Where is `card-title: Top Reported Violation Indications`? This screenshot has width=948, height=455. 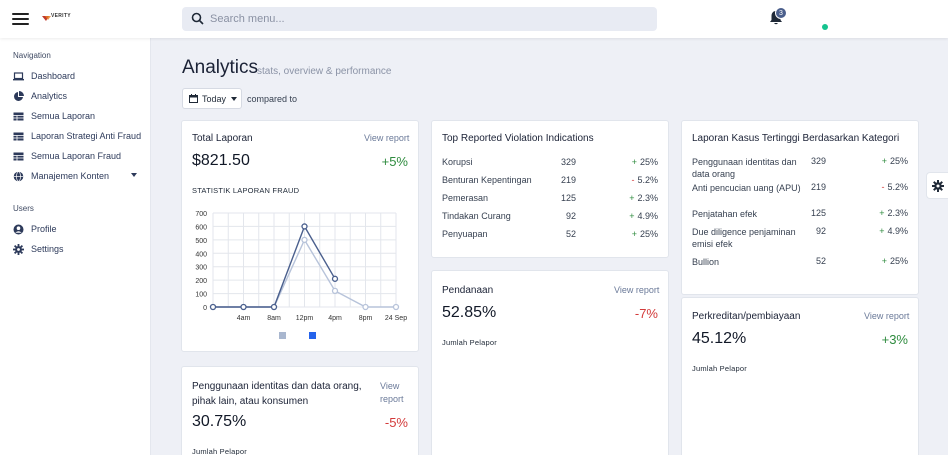
card-title: Top Reported Violation Indications is located at coordinates (518, 138).